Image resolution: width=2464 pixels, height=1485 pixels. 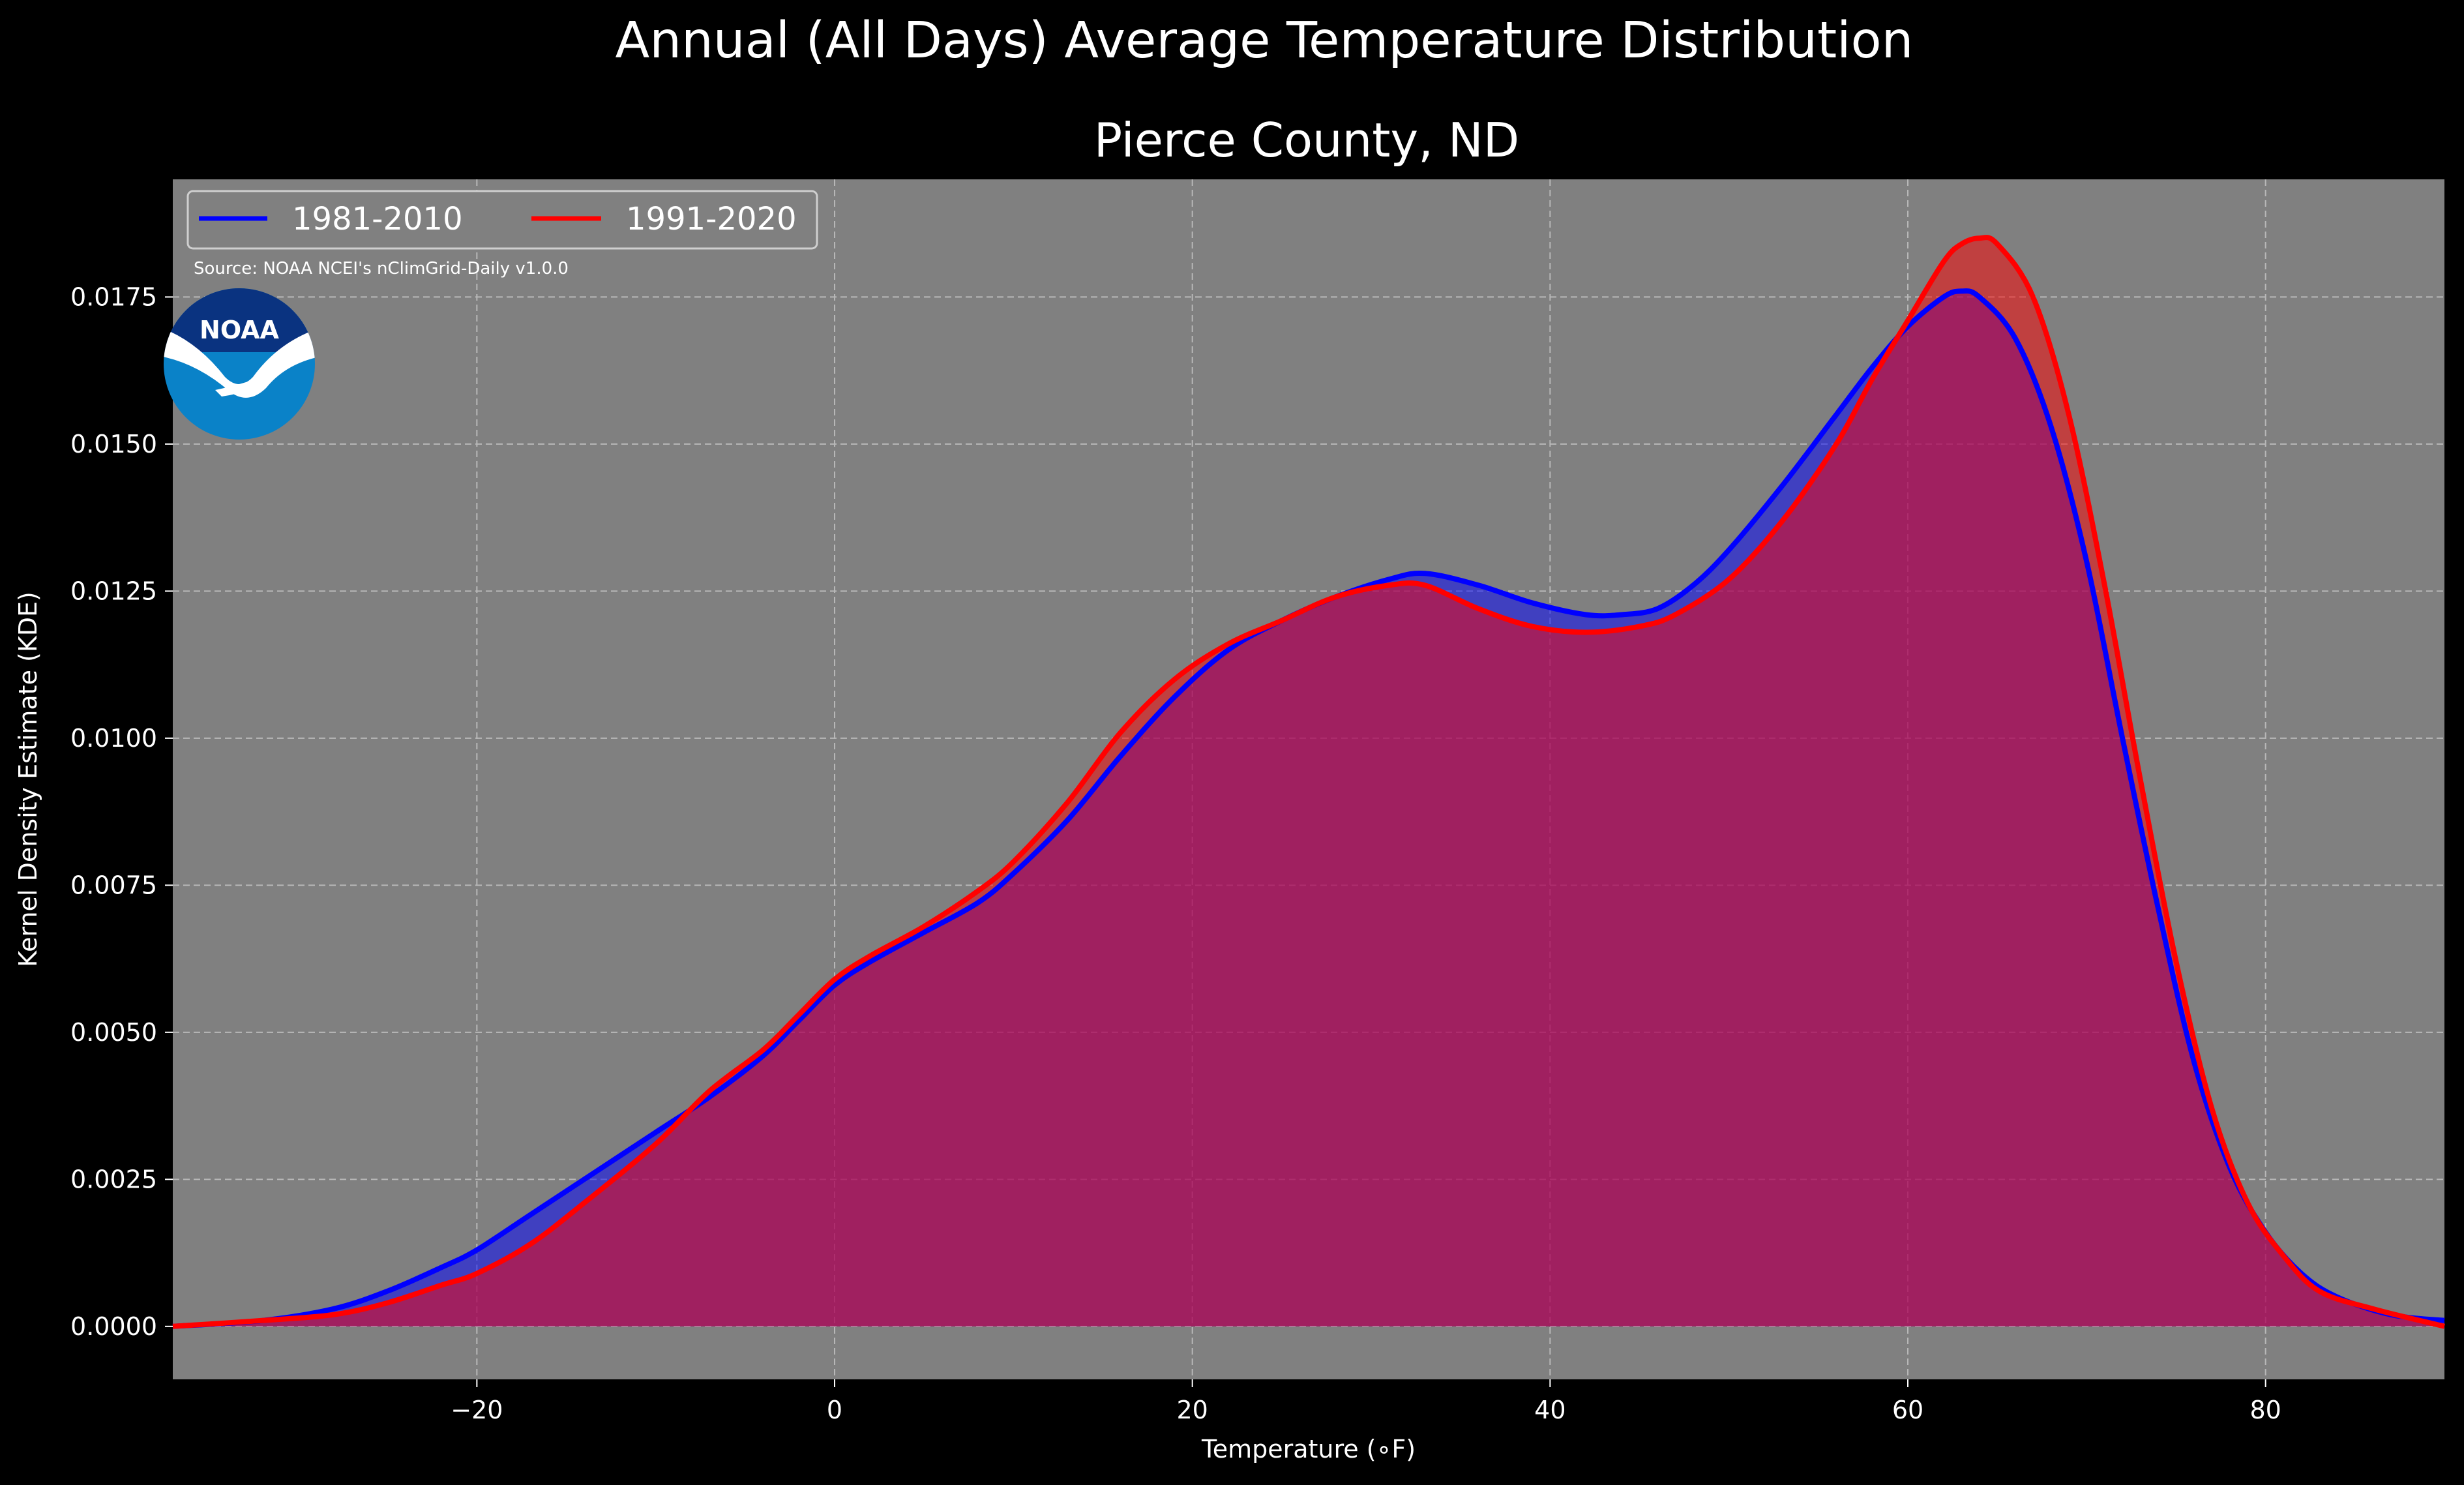 What do you see at coordinates (834, 1410) in the screenshot?
I see `x-tick-label: 0` at bounding box center [834, 1410].